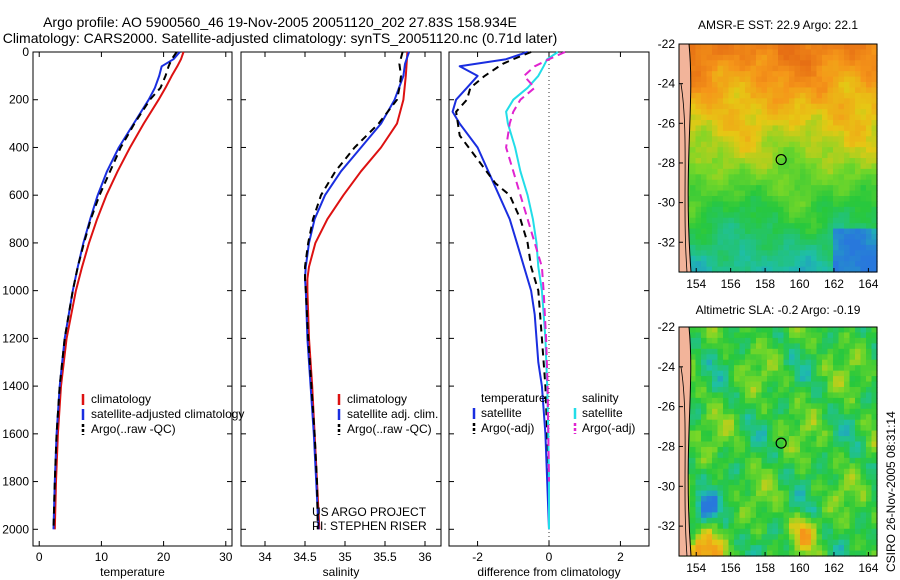 The image size is (900, 580). I want to click on temperature-profile-xlabel: temperature, so click(132, 572).